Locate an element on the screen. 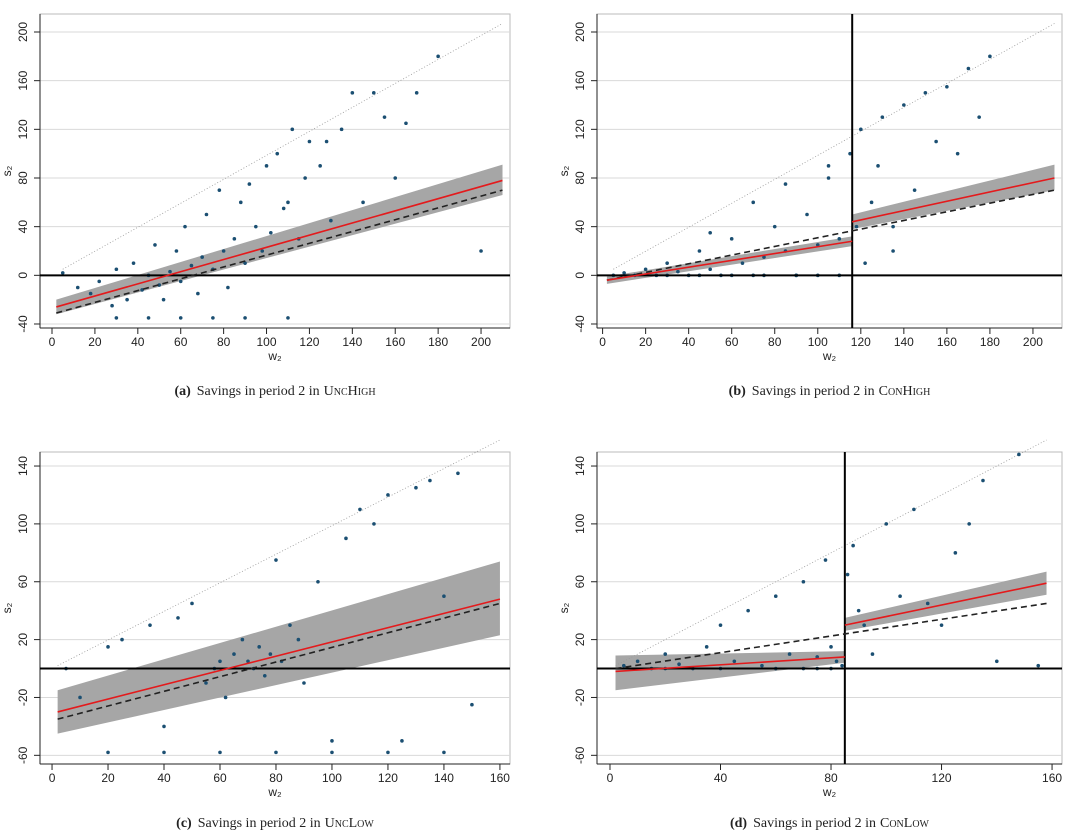 The image size is (1069, 834). caption-text: Savings in period 2 in is located at coordinates (814, 823).